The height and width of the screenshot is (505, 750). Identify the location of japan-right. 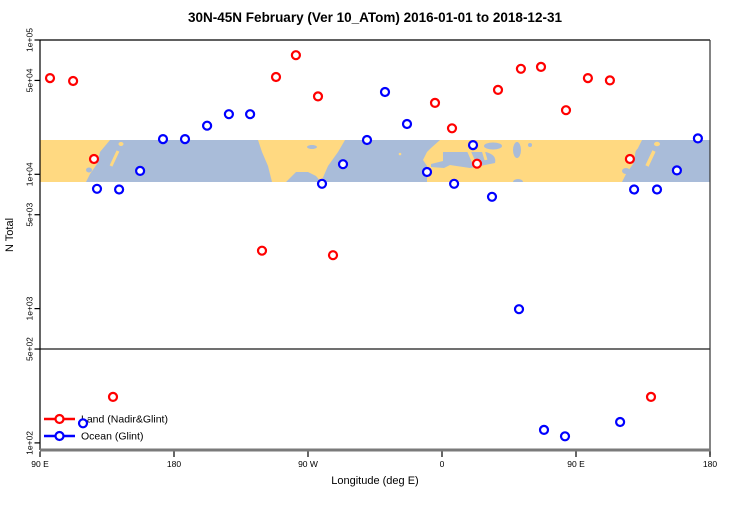
(650, 158).